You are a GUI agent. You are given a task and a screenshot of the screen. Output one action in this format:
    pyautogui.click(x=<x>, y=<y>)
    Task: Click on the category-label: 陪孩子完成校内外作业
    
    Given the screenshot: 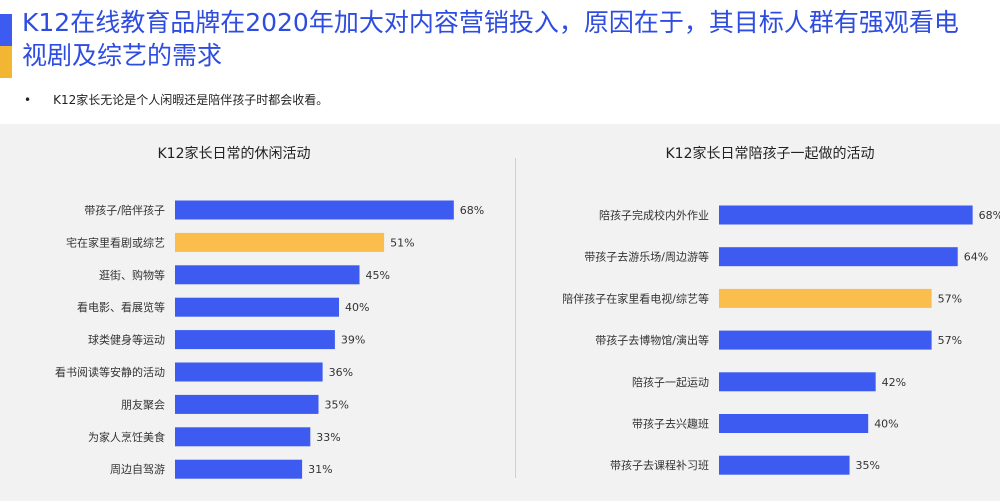 What is the action you would take?
    pyautogui.click(x=654, y=215)
    